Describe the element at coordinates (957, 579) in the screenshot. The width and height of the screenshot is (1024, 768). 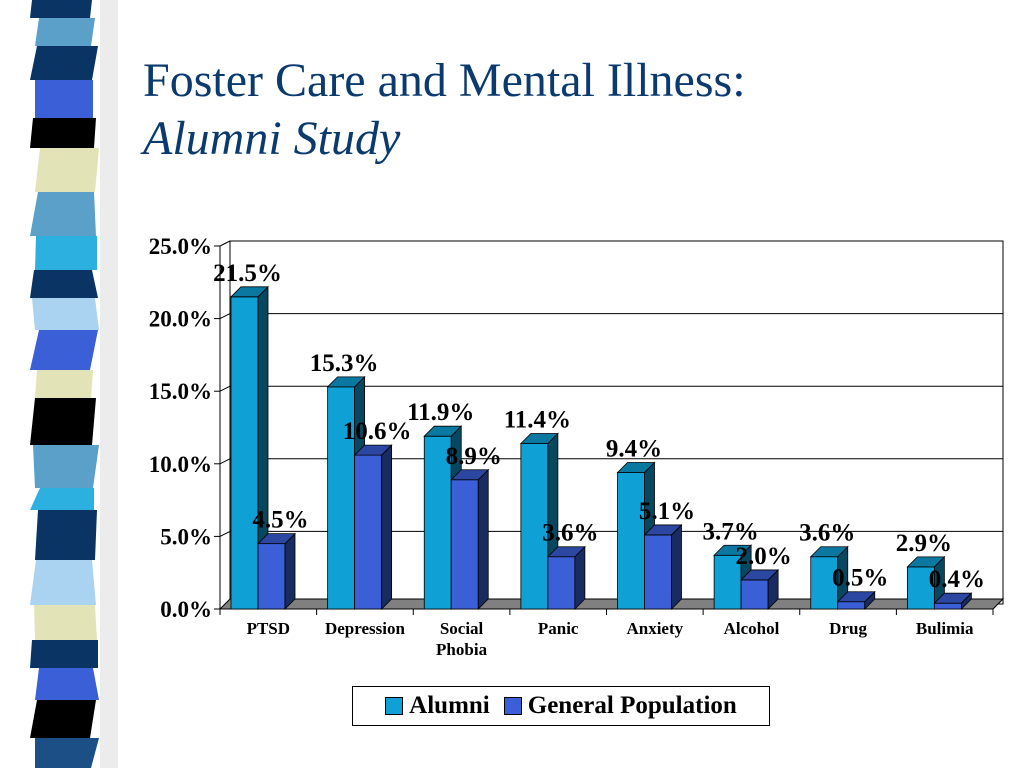
I see `data-label-general-population-bulimia: 0.4%` at that location.